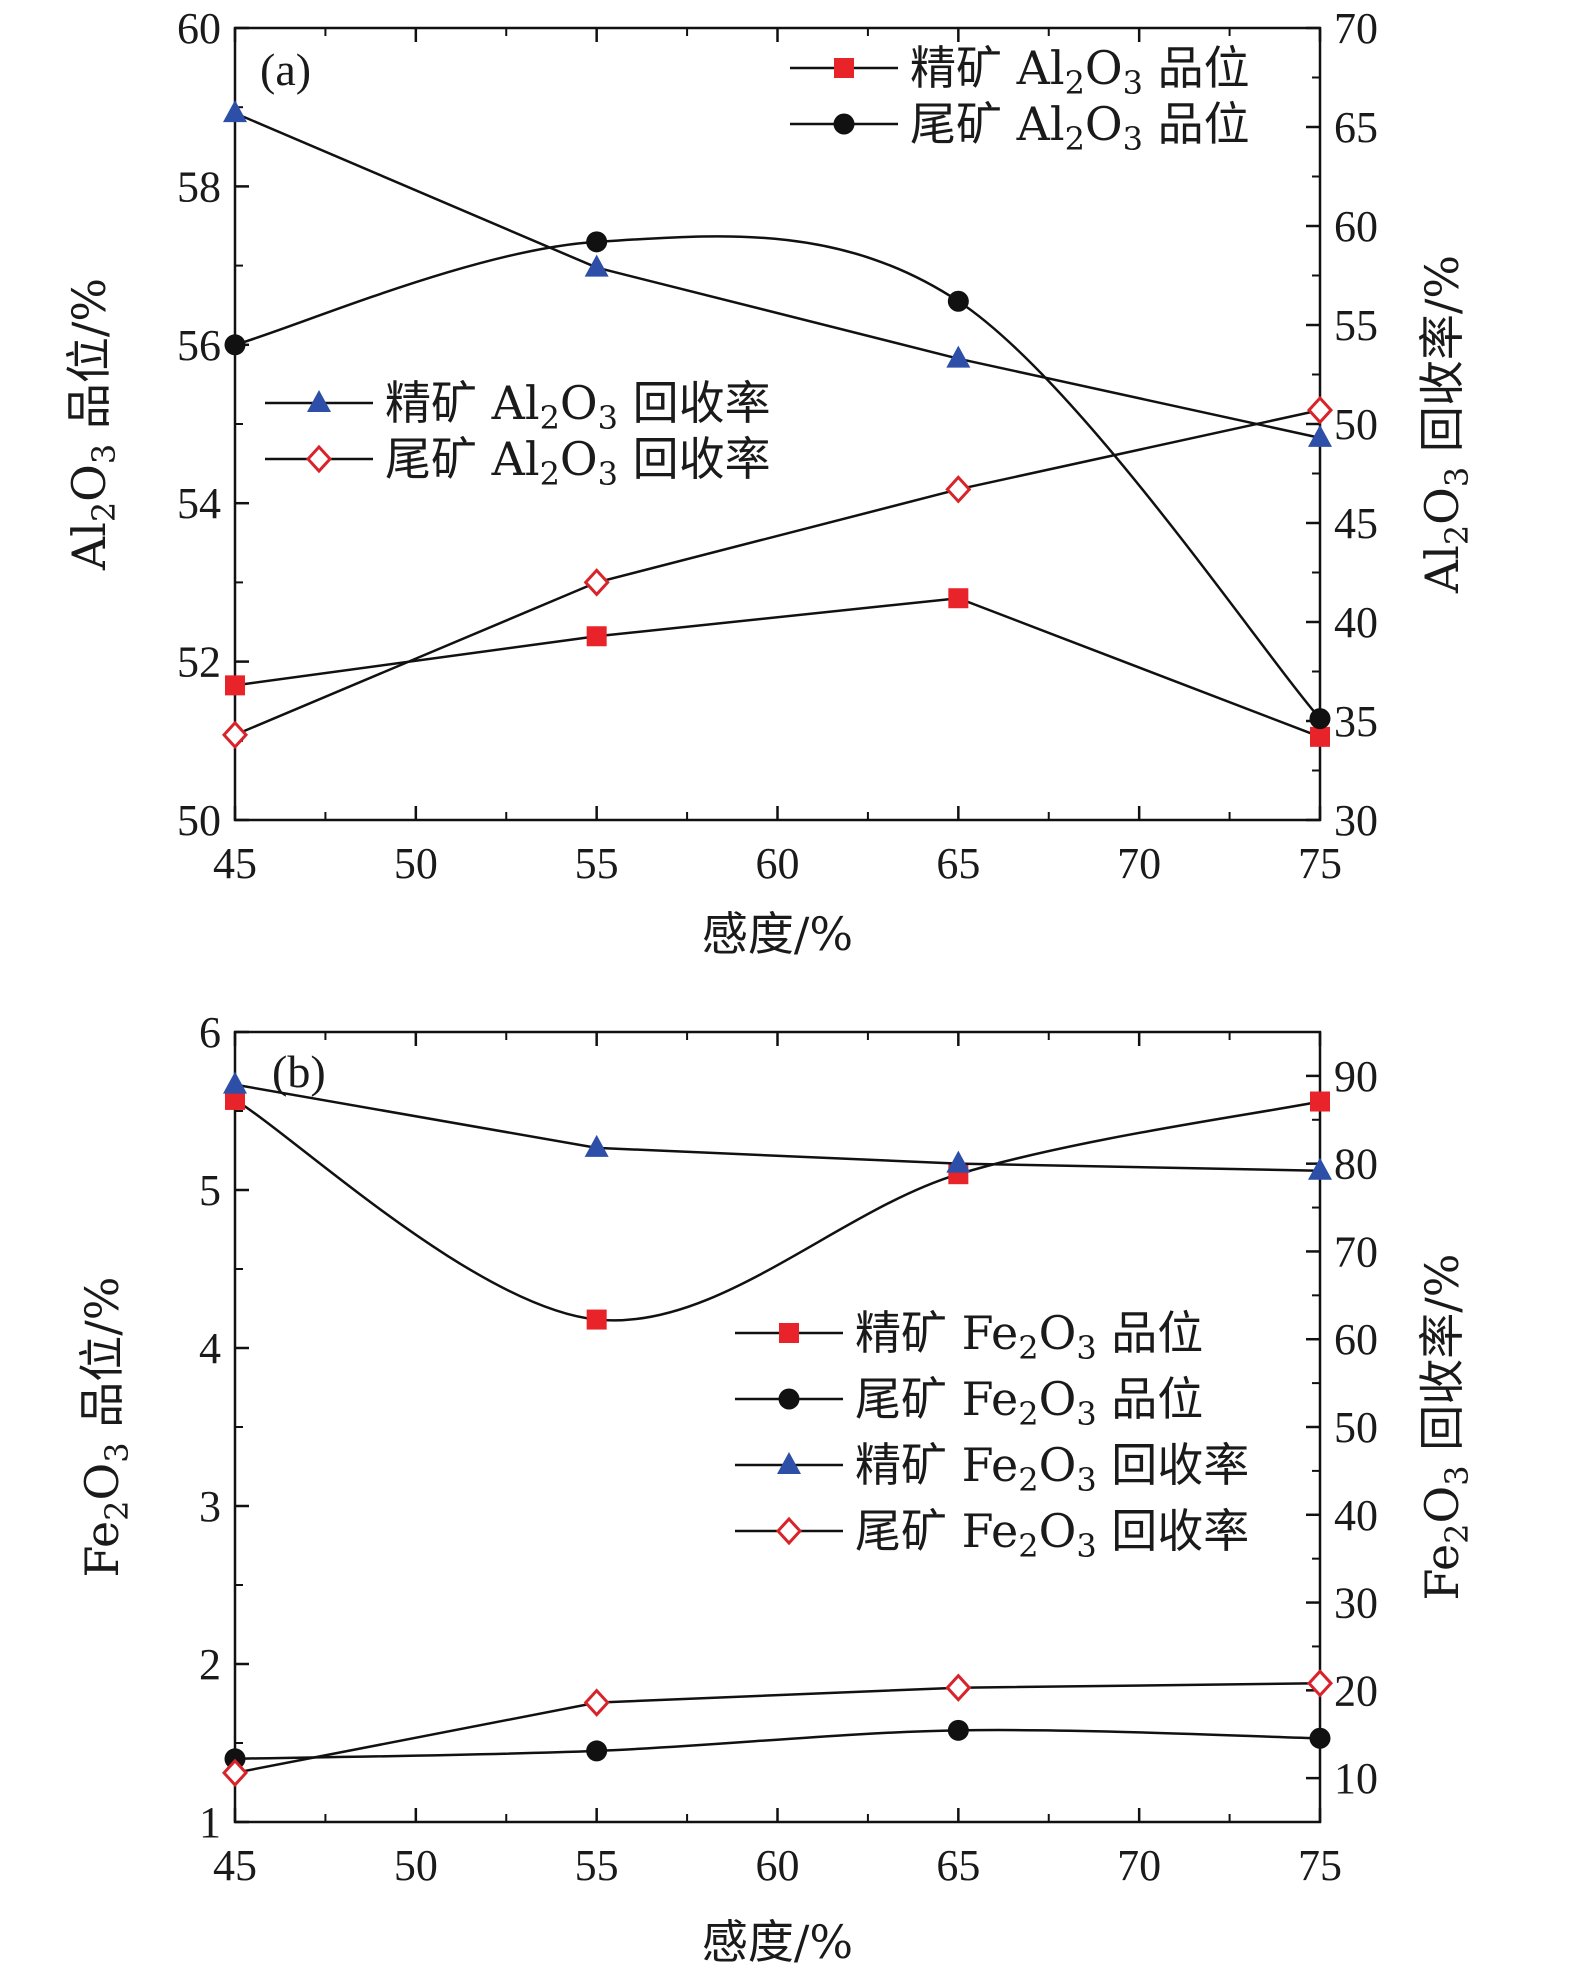  Describe the element at coordinates (299, 1071) in the screenshot. I see `panel-label: (b)` at that location.